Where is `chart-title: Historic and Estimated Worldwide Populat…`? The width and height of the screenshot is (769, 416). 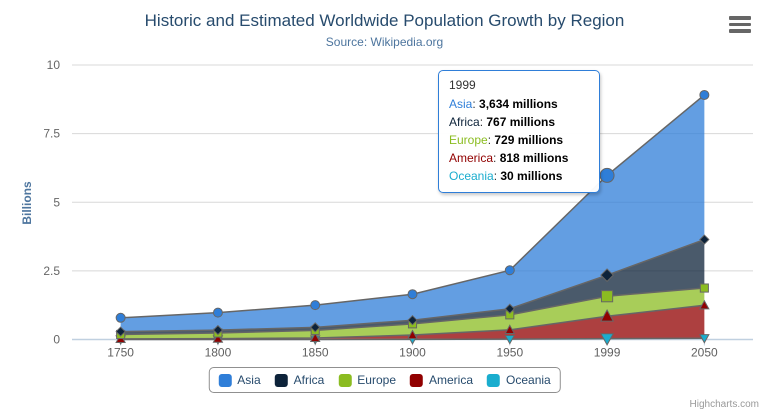 chart-title: Historic and Estimated Worldwide Populat… is located at coordinates (384, 20).